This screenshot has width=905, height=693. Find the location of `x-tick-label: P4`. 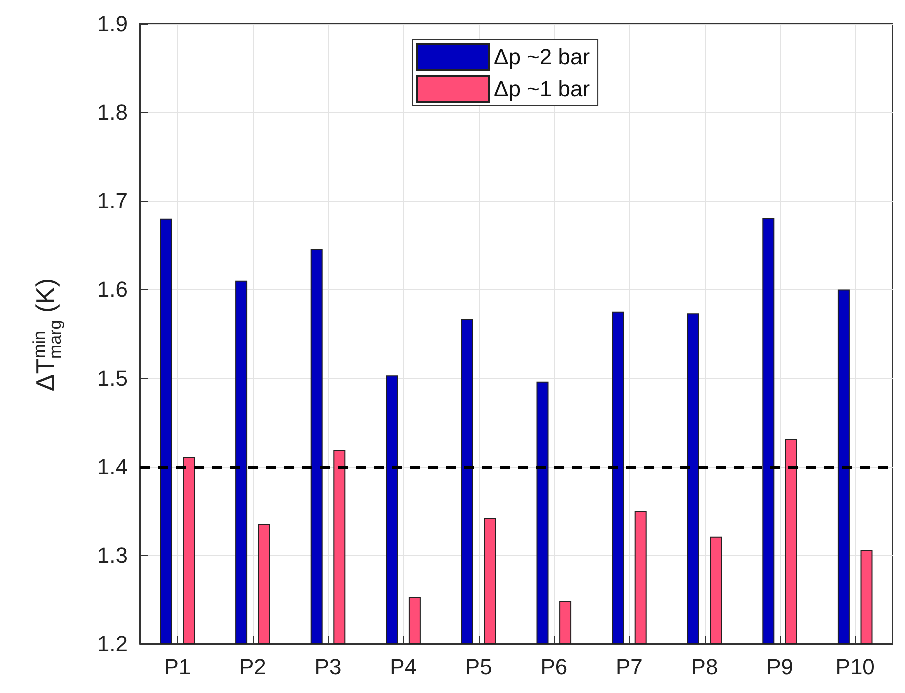

x-tick-label: P4 is located at coordinates (404, 667).